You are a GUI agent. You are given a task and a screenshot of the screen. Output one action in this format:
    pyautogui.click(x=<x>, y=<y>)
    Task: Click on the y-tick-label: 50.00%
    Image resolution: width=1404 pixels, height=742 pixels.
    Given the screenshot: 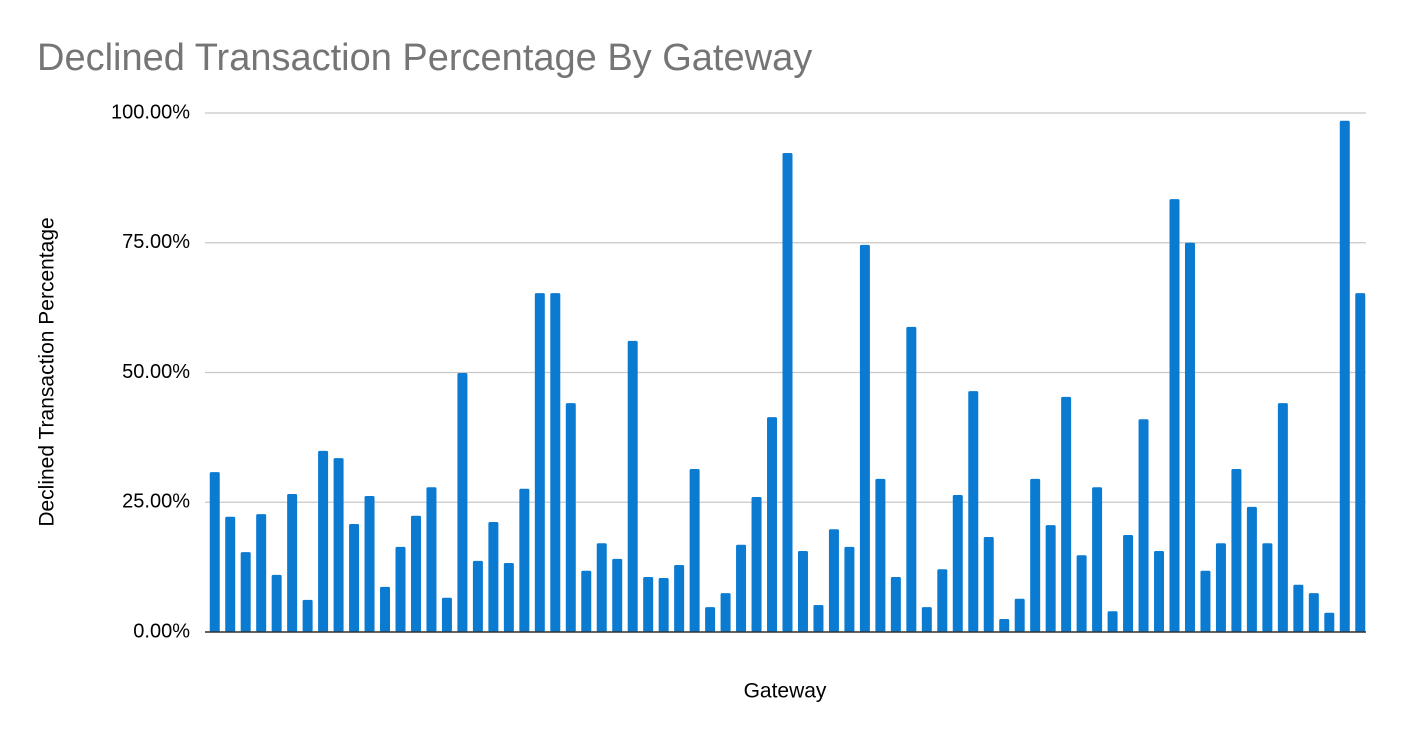 What is the action you would take?
    pyautogui.click(x=156, y=372)
    